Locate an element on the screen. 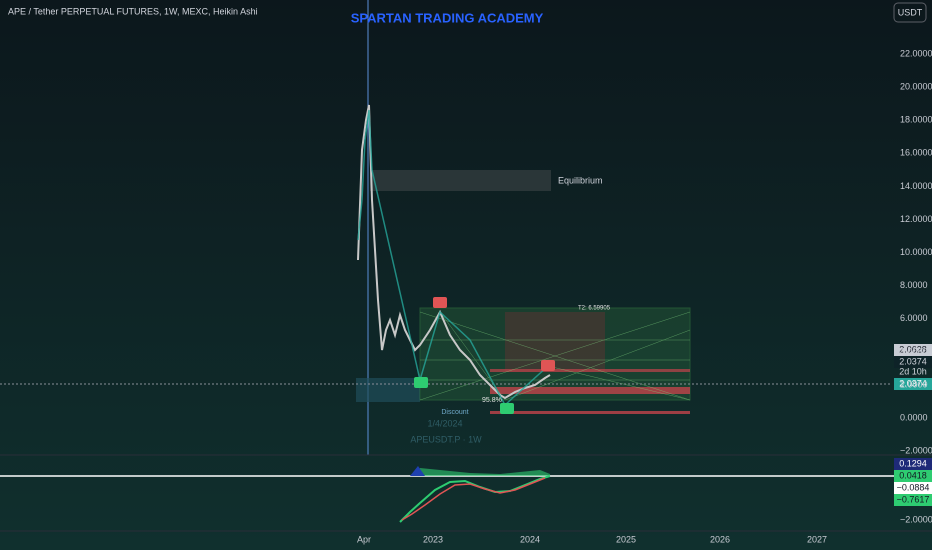 This screenshot has width=932, height=550. time-label: Apr is located at coordinates (364, 539).